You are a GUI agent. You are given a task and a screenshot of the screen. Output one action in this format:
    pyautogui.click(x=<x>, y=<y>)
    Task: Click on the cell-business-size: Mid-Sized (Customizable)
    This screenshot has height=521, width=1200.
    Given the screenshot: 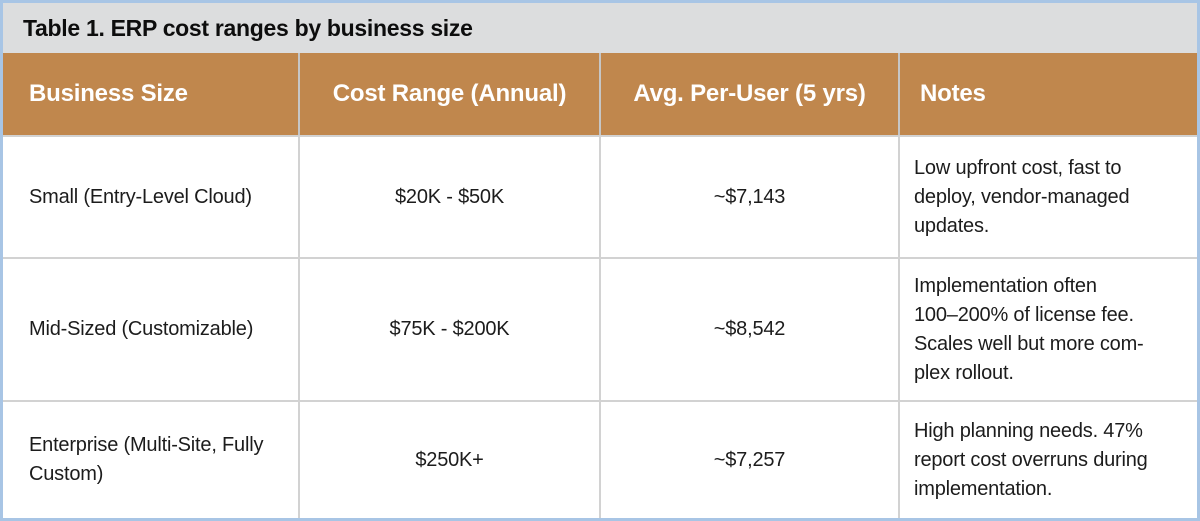 What is the action you would take?
    pyautogui.click(x=151, y=328)
    